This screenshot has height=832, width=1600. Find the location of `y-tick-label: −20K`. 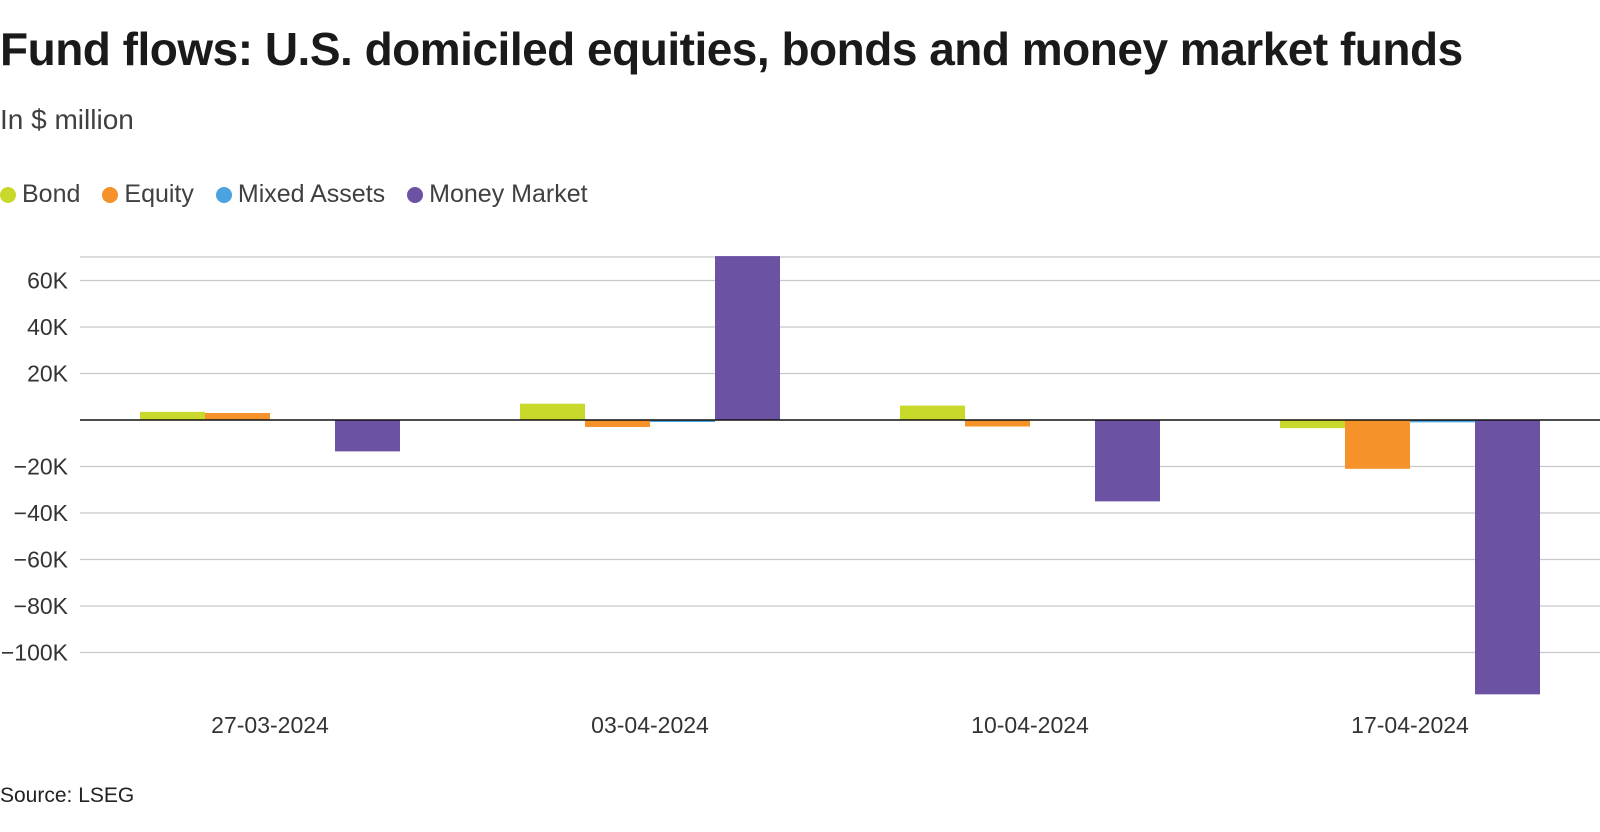

y-tick-label: −20K is located at coordinates (41, 467).